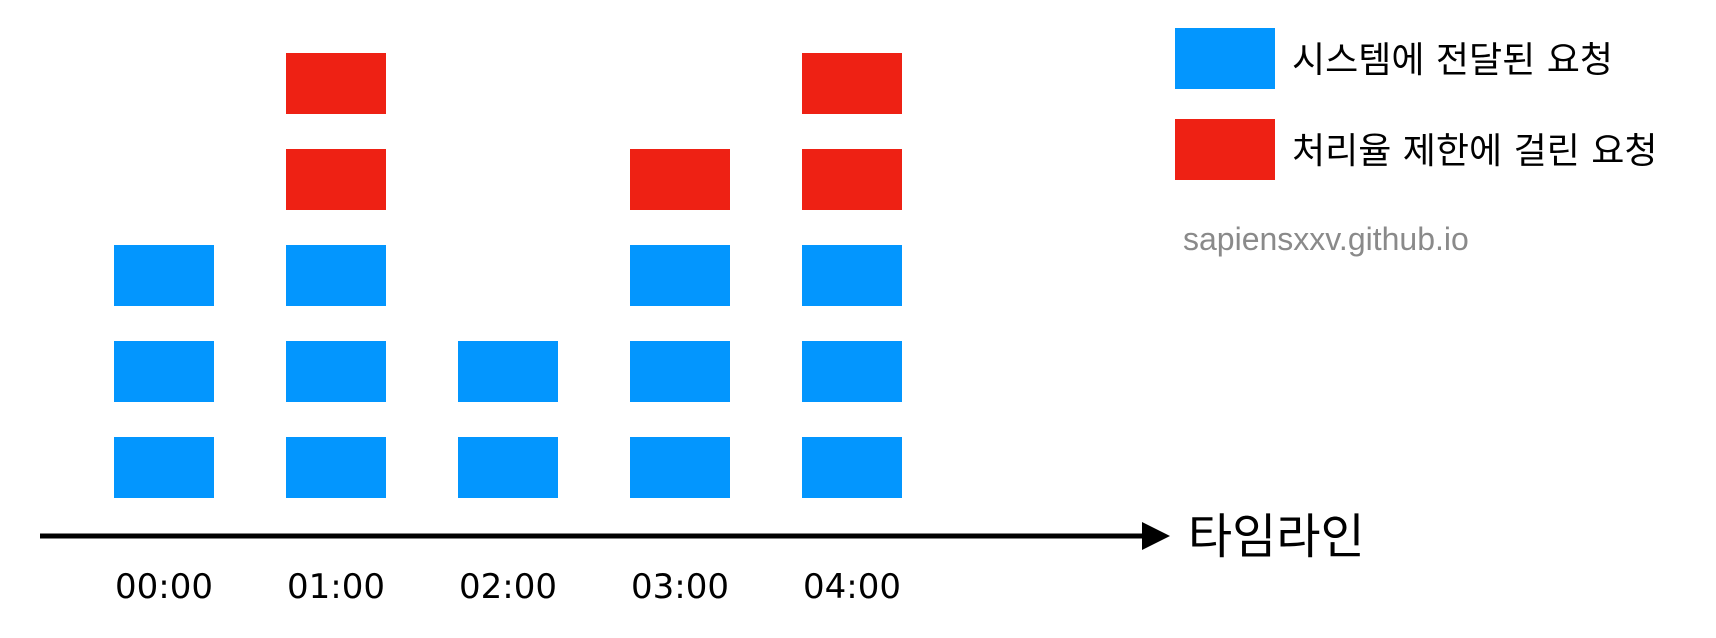 The width and height of the screenshot is (1716, 638). Describe the element at coordinates (1326, 239) in the screenshot. I see `watermark-text: sapiensxxv.github.io` at that location.